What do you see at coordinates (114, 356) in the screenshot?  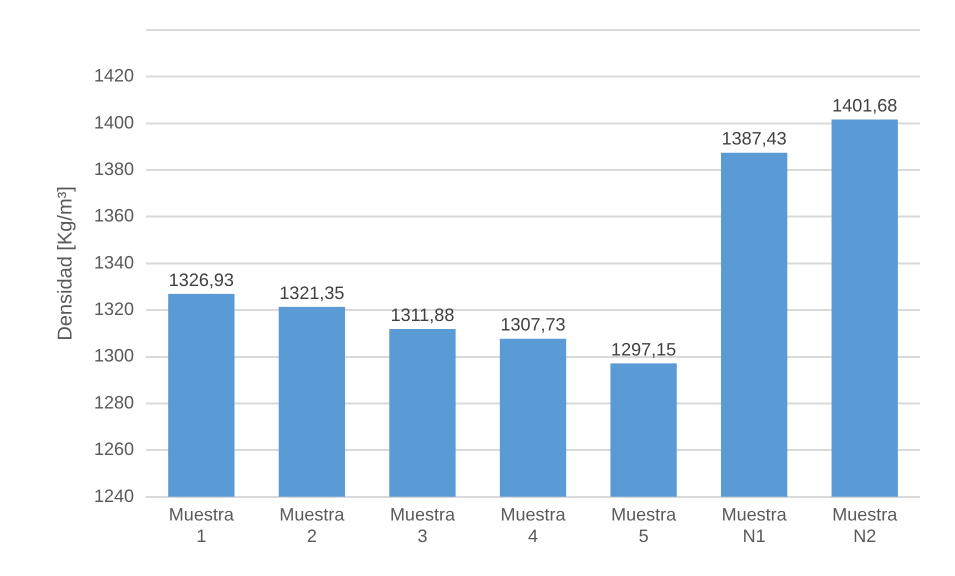 I see `y-tick-label: 1300` at bounding box center [114, 356].